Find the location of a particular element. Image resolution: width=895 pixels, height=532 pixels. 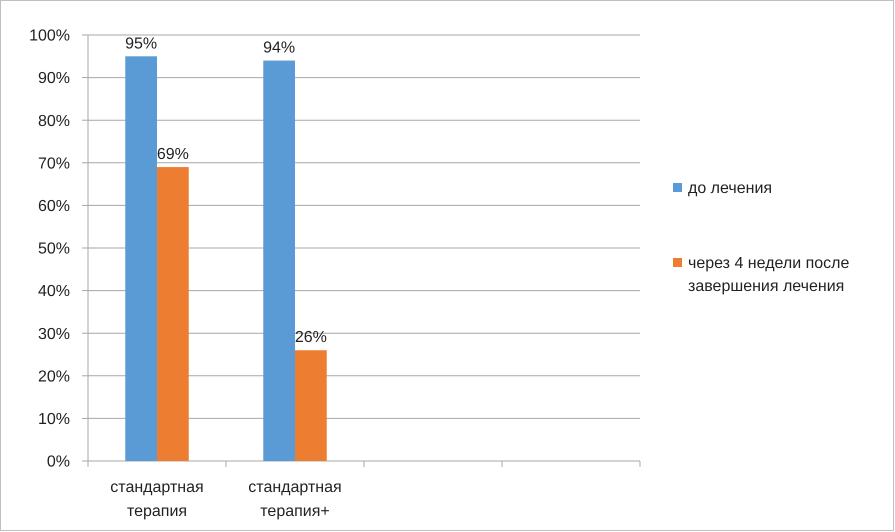

legend-label: до лечения is located at coordinates (730, 188).